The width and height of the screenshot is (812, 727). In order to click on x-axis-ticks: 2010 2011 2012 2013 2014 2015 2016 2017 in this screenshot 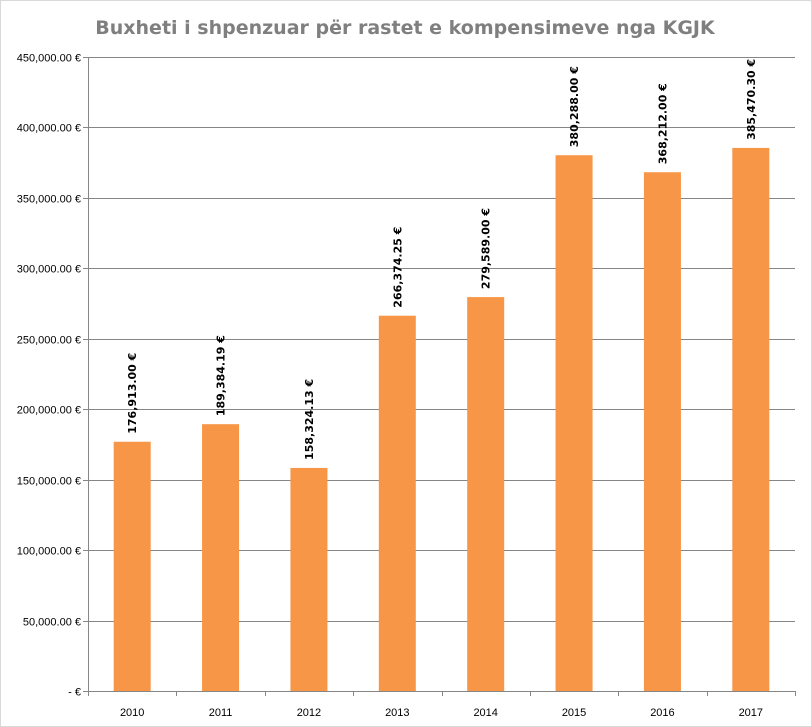, I will do `click(441, 713)`.